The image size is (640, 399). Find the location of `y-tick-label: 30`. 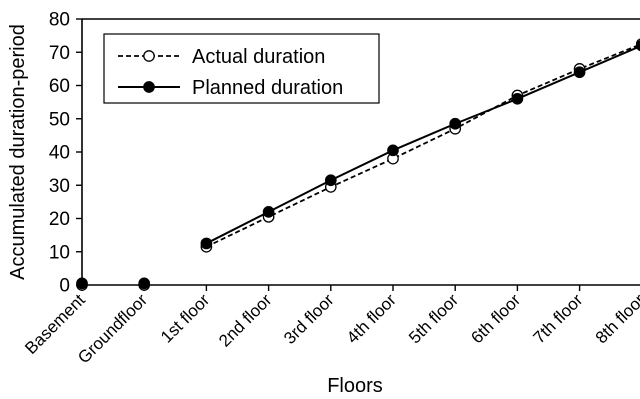

y-tick-label: 30 is located at coordinates (59, 186).